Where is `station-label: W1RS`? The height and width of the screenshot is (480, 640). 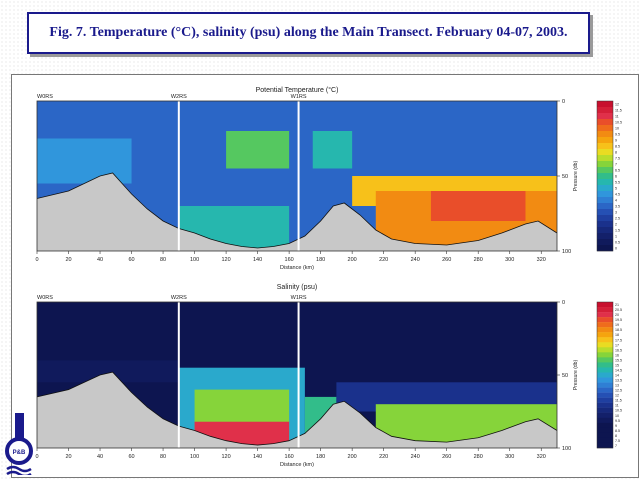
station-label: W1RS is located at coordinates (299, 298).